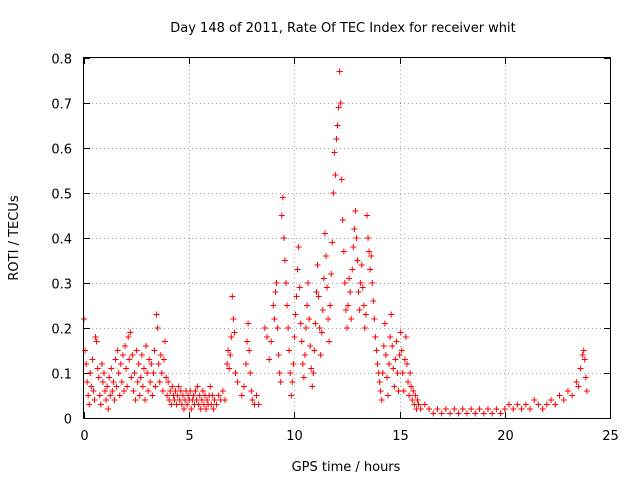 This screenshot has height=480, width=640. I want to click on x-tick-label: 10, so click(294, 436).